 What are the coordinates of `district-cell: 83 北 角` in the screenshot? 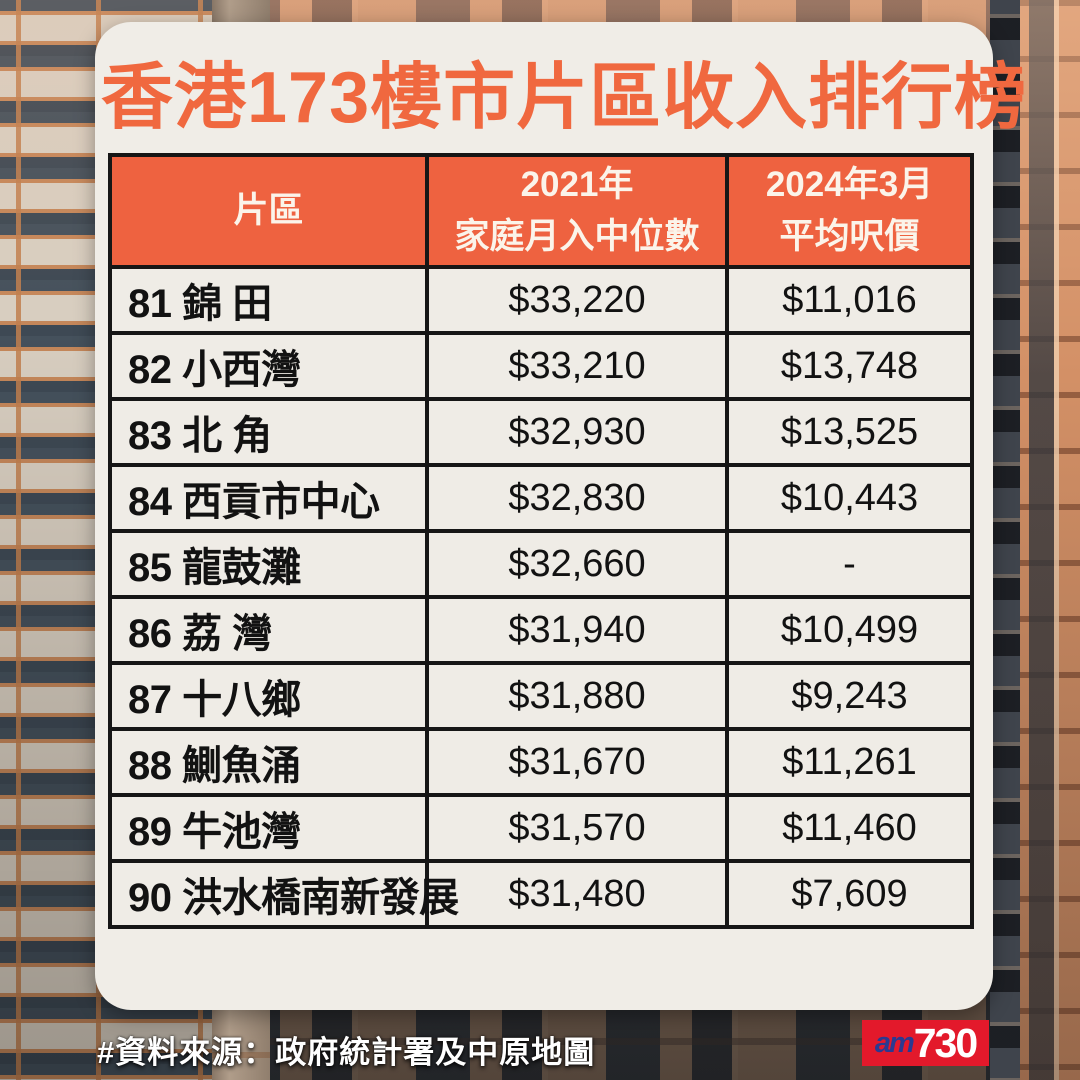 It's located at (268, 432).